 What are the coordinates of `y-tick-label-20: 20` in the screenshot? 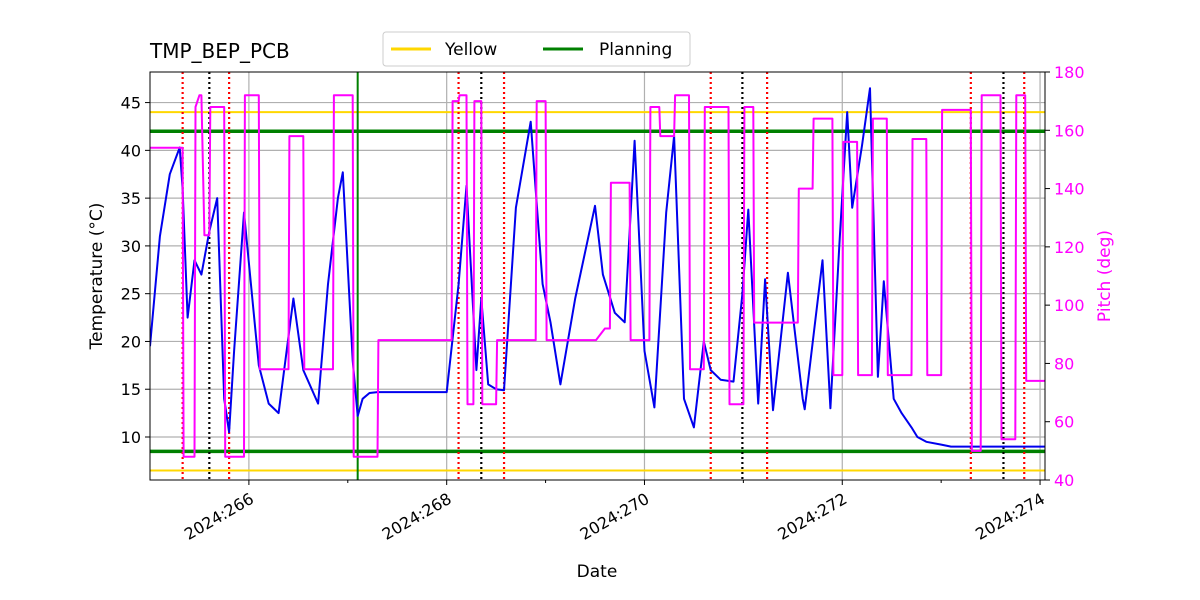 It's located at (131, 341).